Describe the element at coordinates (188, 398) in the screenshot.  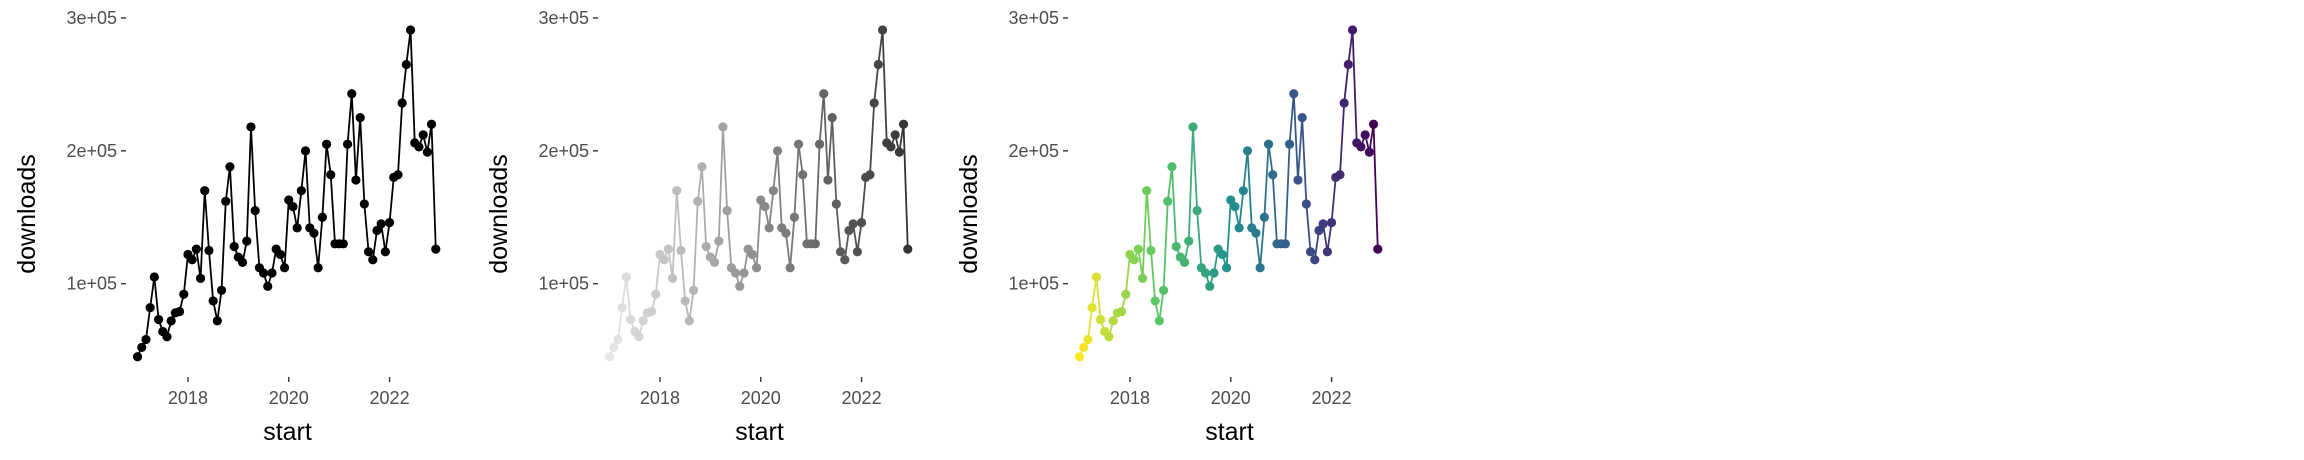
I see `x-tick-label: 2018` at that location.